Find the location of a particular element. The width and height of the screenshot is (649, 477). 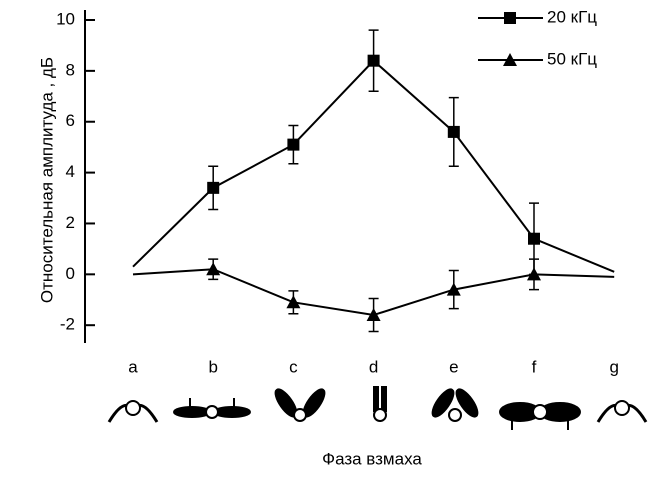

y-tick-label: -2 is located at coordinates (67, 324).